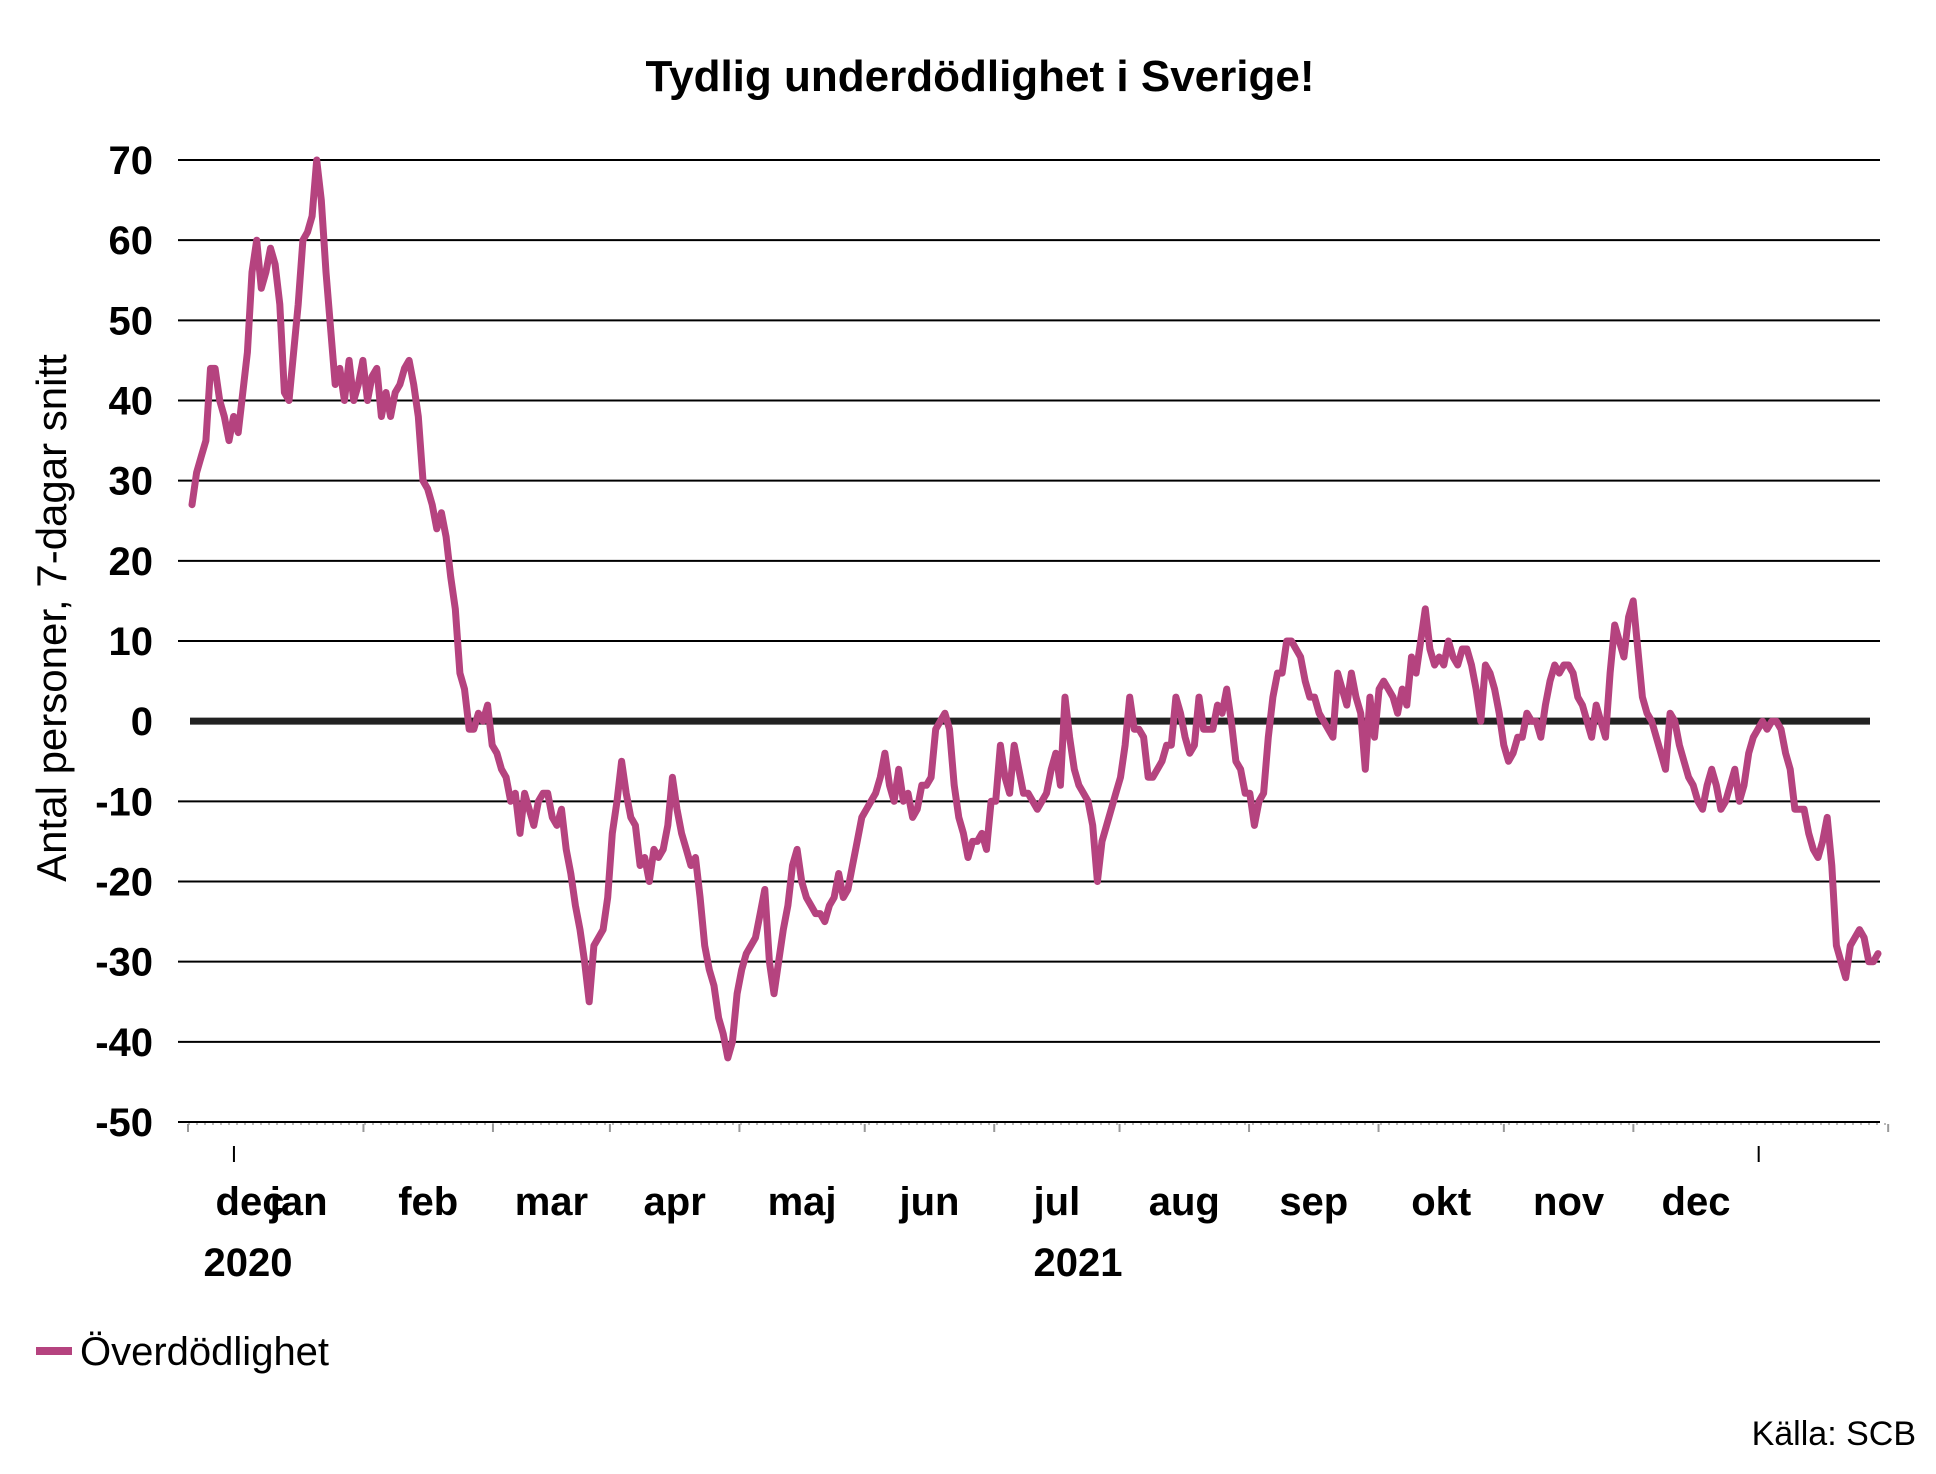 Image resolution: width=1936 pixels, height=1474 pixels. What do you see at coordinates (428, 1202) in the screenshot?
I see `x-tick-label: feb` at bounding box center [428, 1202].